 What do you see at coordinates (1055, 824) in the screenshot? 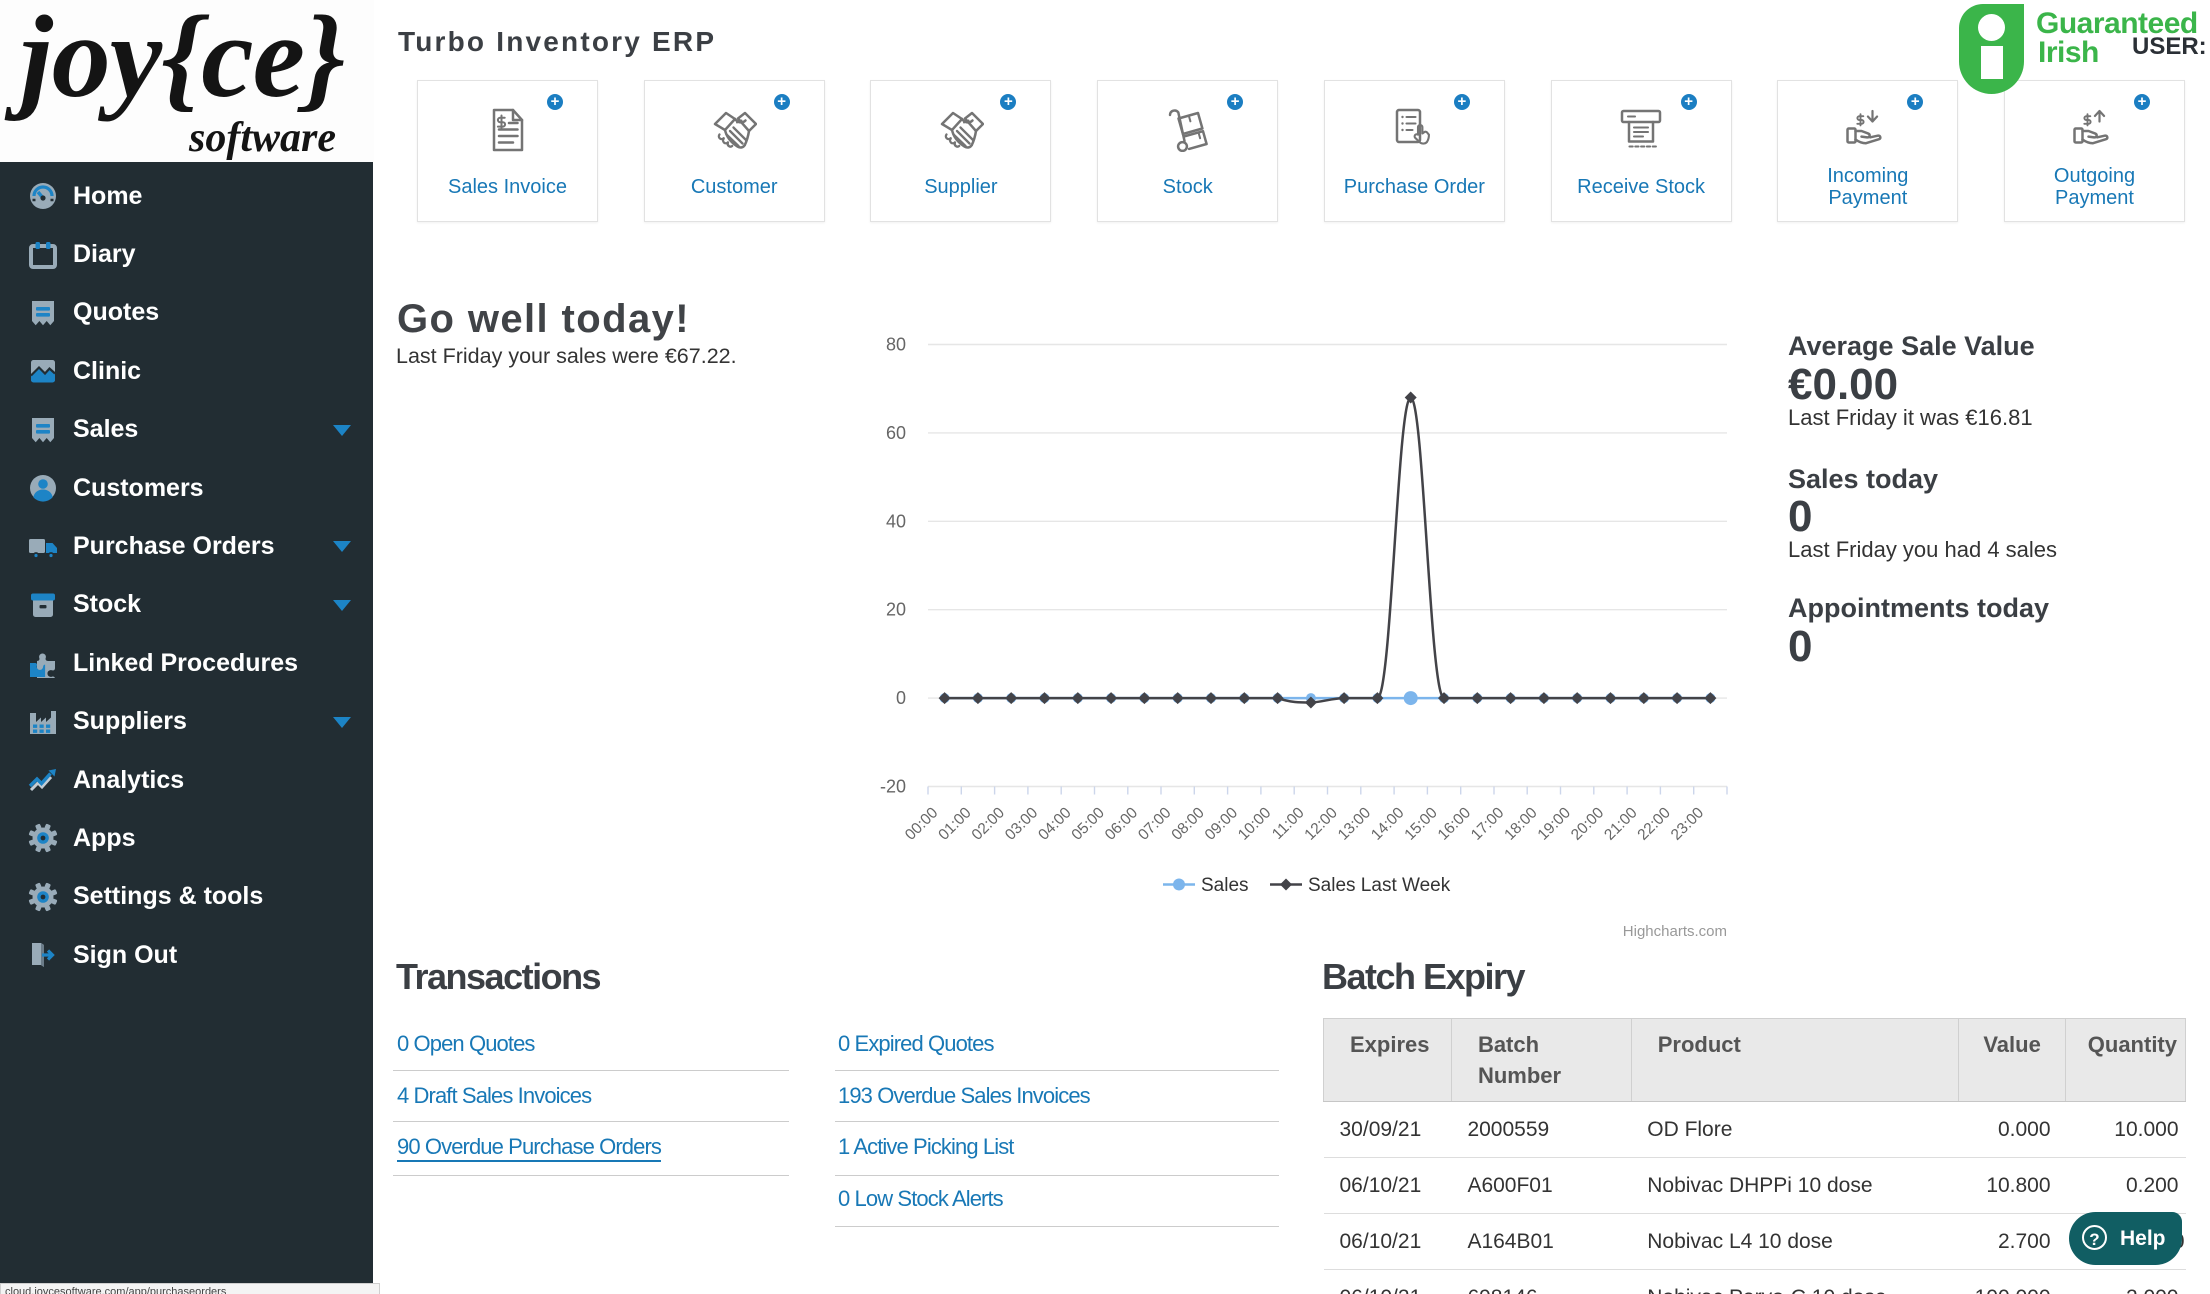
I see `svg-text: 04:00` at bounding box center [1055, 824].